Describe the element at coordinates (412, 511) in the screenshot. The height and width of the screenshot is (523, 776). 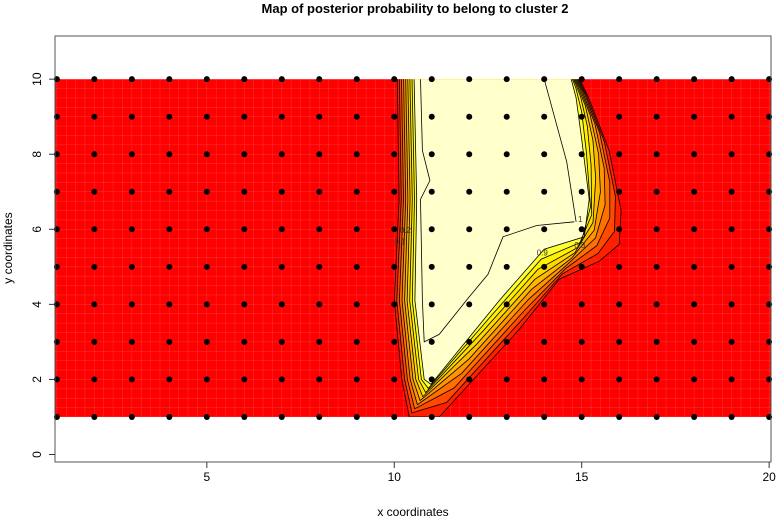
I see `x-axis-label: x coordinates` at that location.